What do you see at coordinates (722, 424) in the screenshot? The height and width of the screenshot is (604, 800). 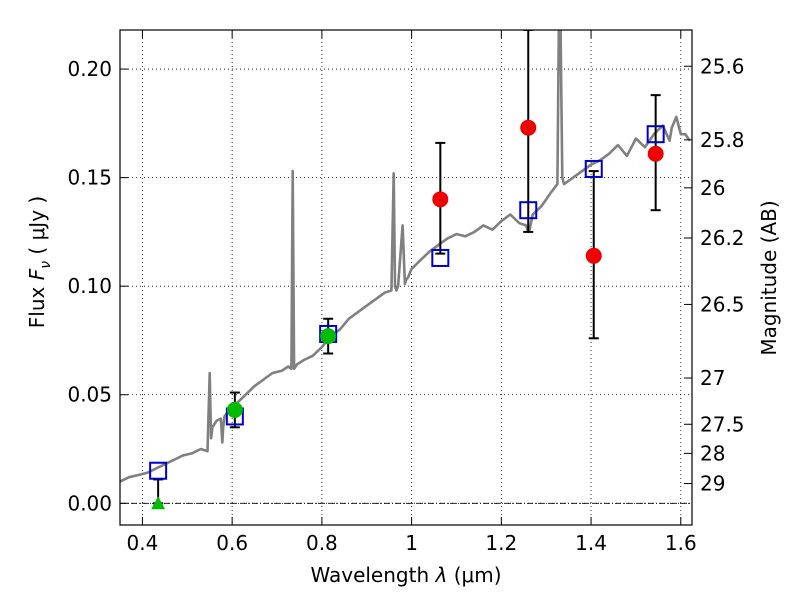 I see `y2-tick-label: 27.5` at bounding box center [722, 424].